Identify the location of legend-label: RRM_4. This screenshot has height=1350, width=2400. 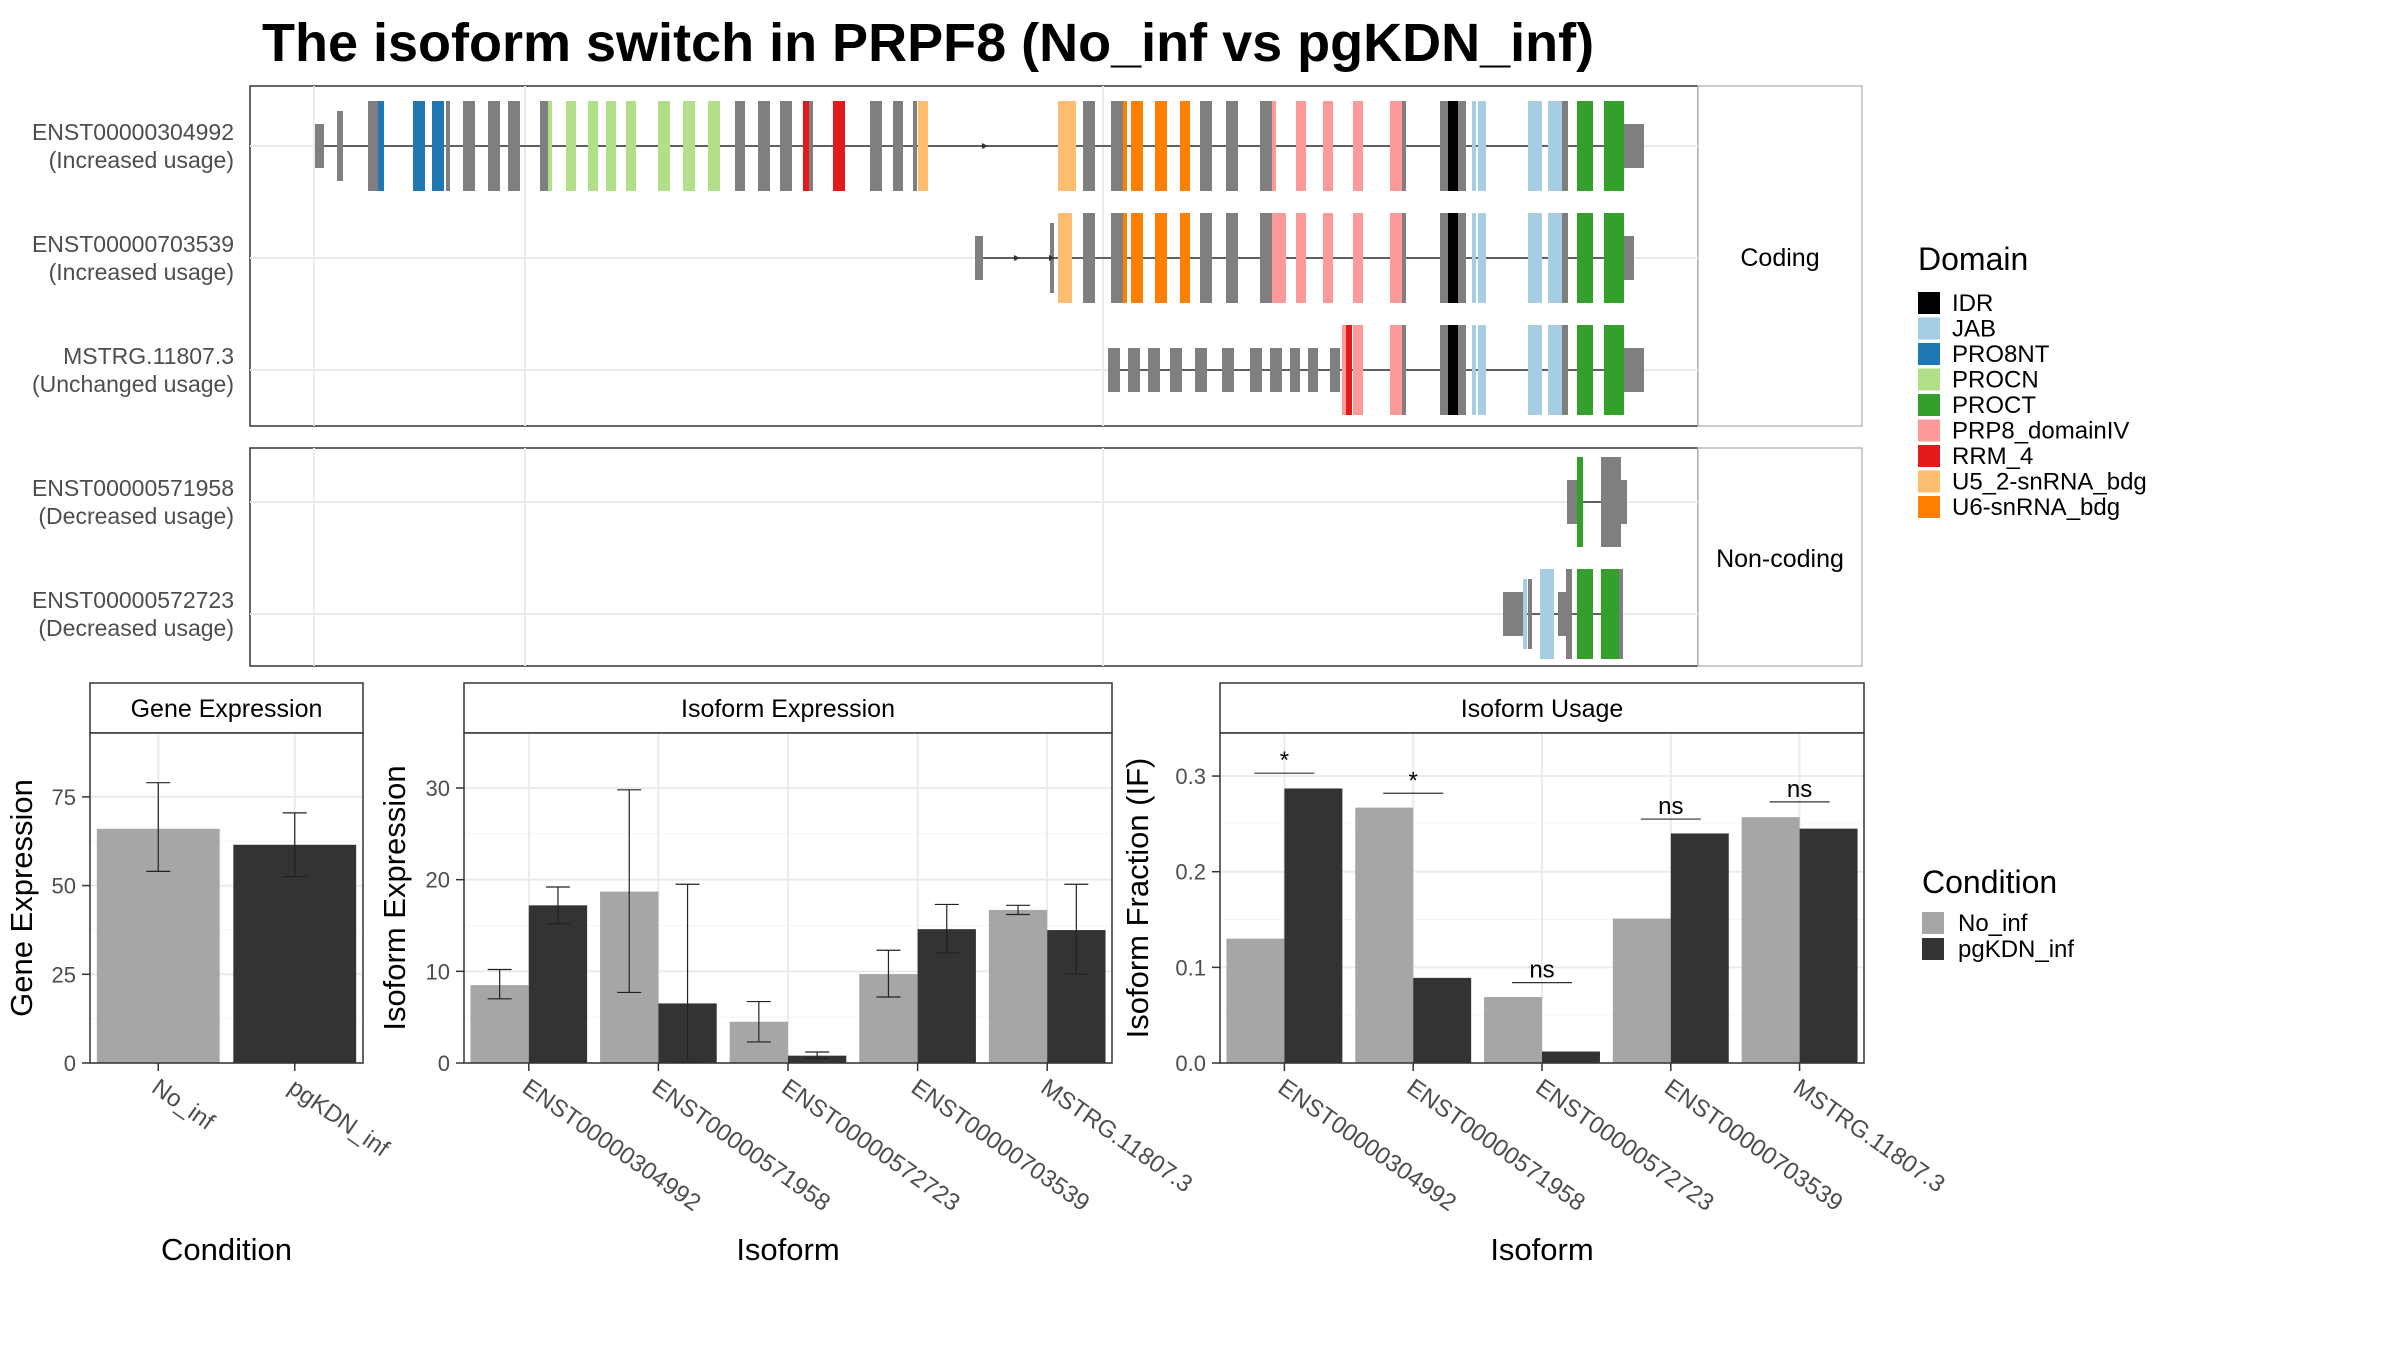
(1992, 456).